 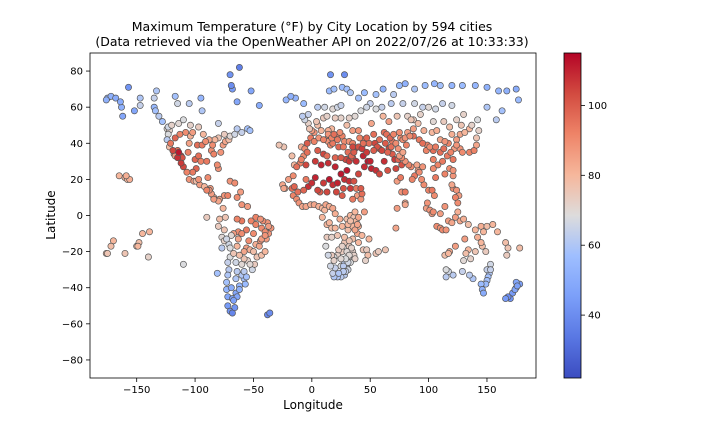 I want to click on x-axis-ticks: −150 −100 −50 0 50 100 150, so click(x=310, y=387).